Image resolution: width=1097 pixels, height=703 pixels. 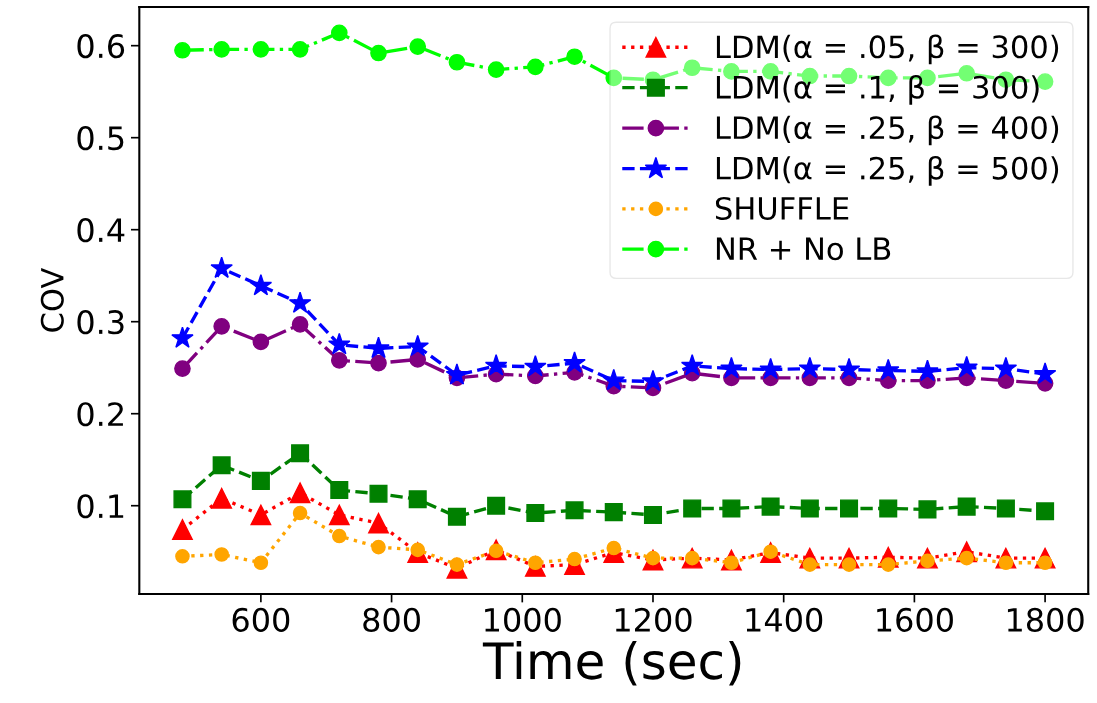 What do you see at coordinates (52, 299) in the screenshot?
I see `y-axis-title: COV` at bounding box center [52, 299].